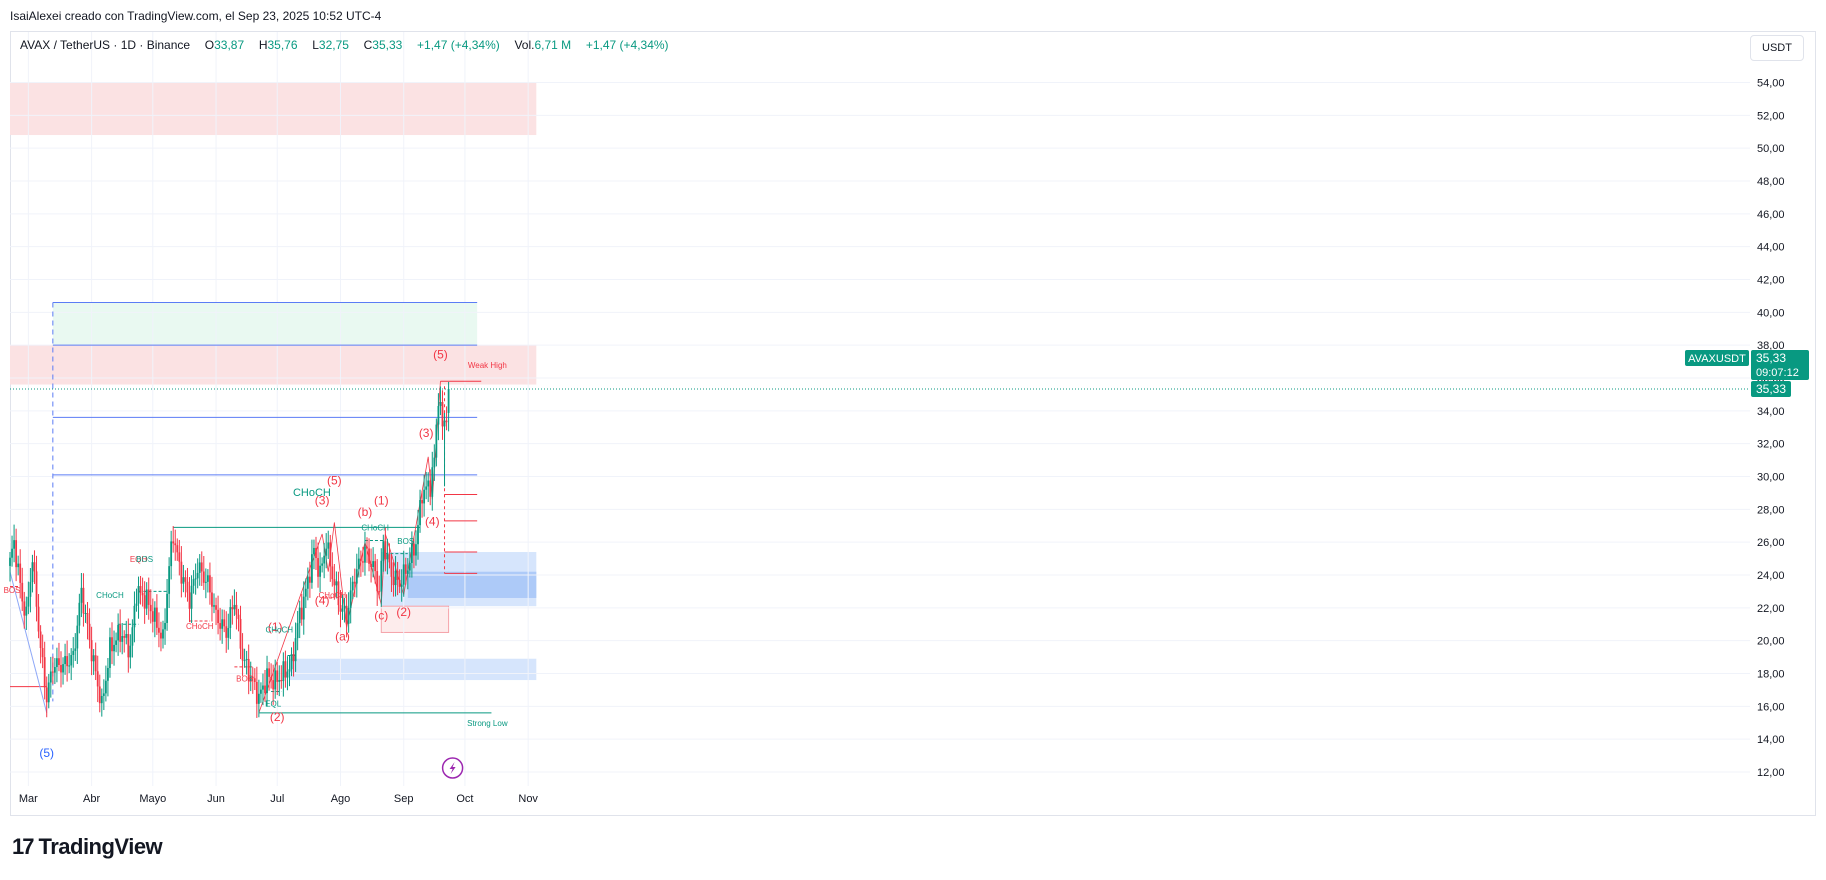 This screenshot has width=1826, height=880. I want to click on y-tick-label: 46,00, so click(1771, 215).